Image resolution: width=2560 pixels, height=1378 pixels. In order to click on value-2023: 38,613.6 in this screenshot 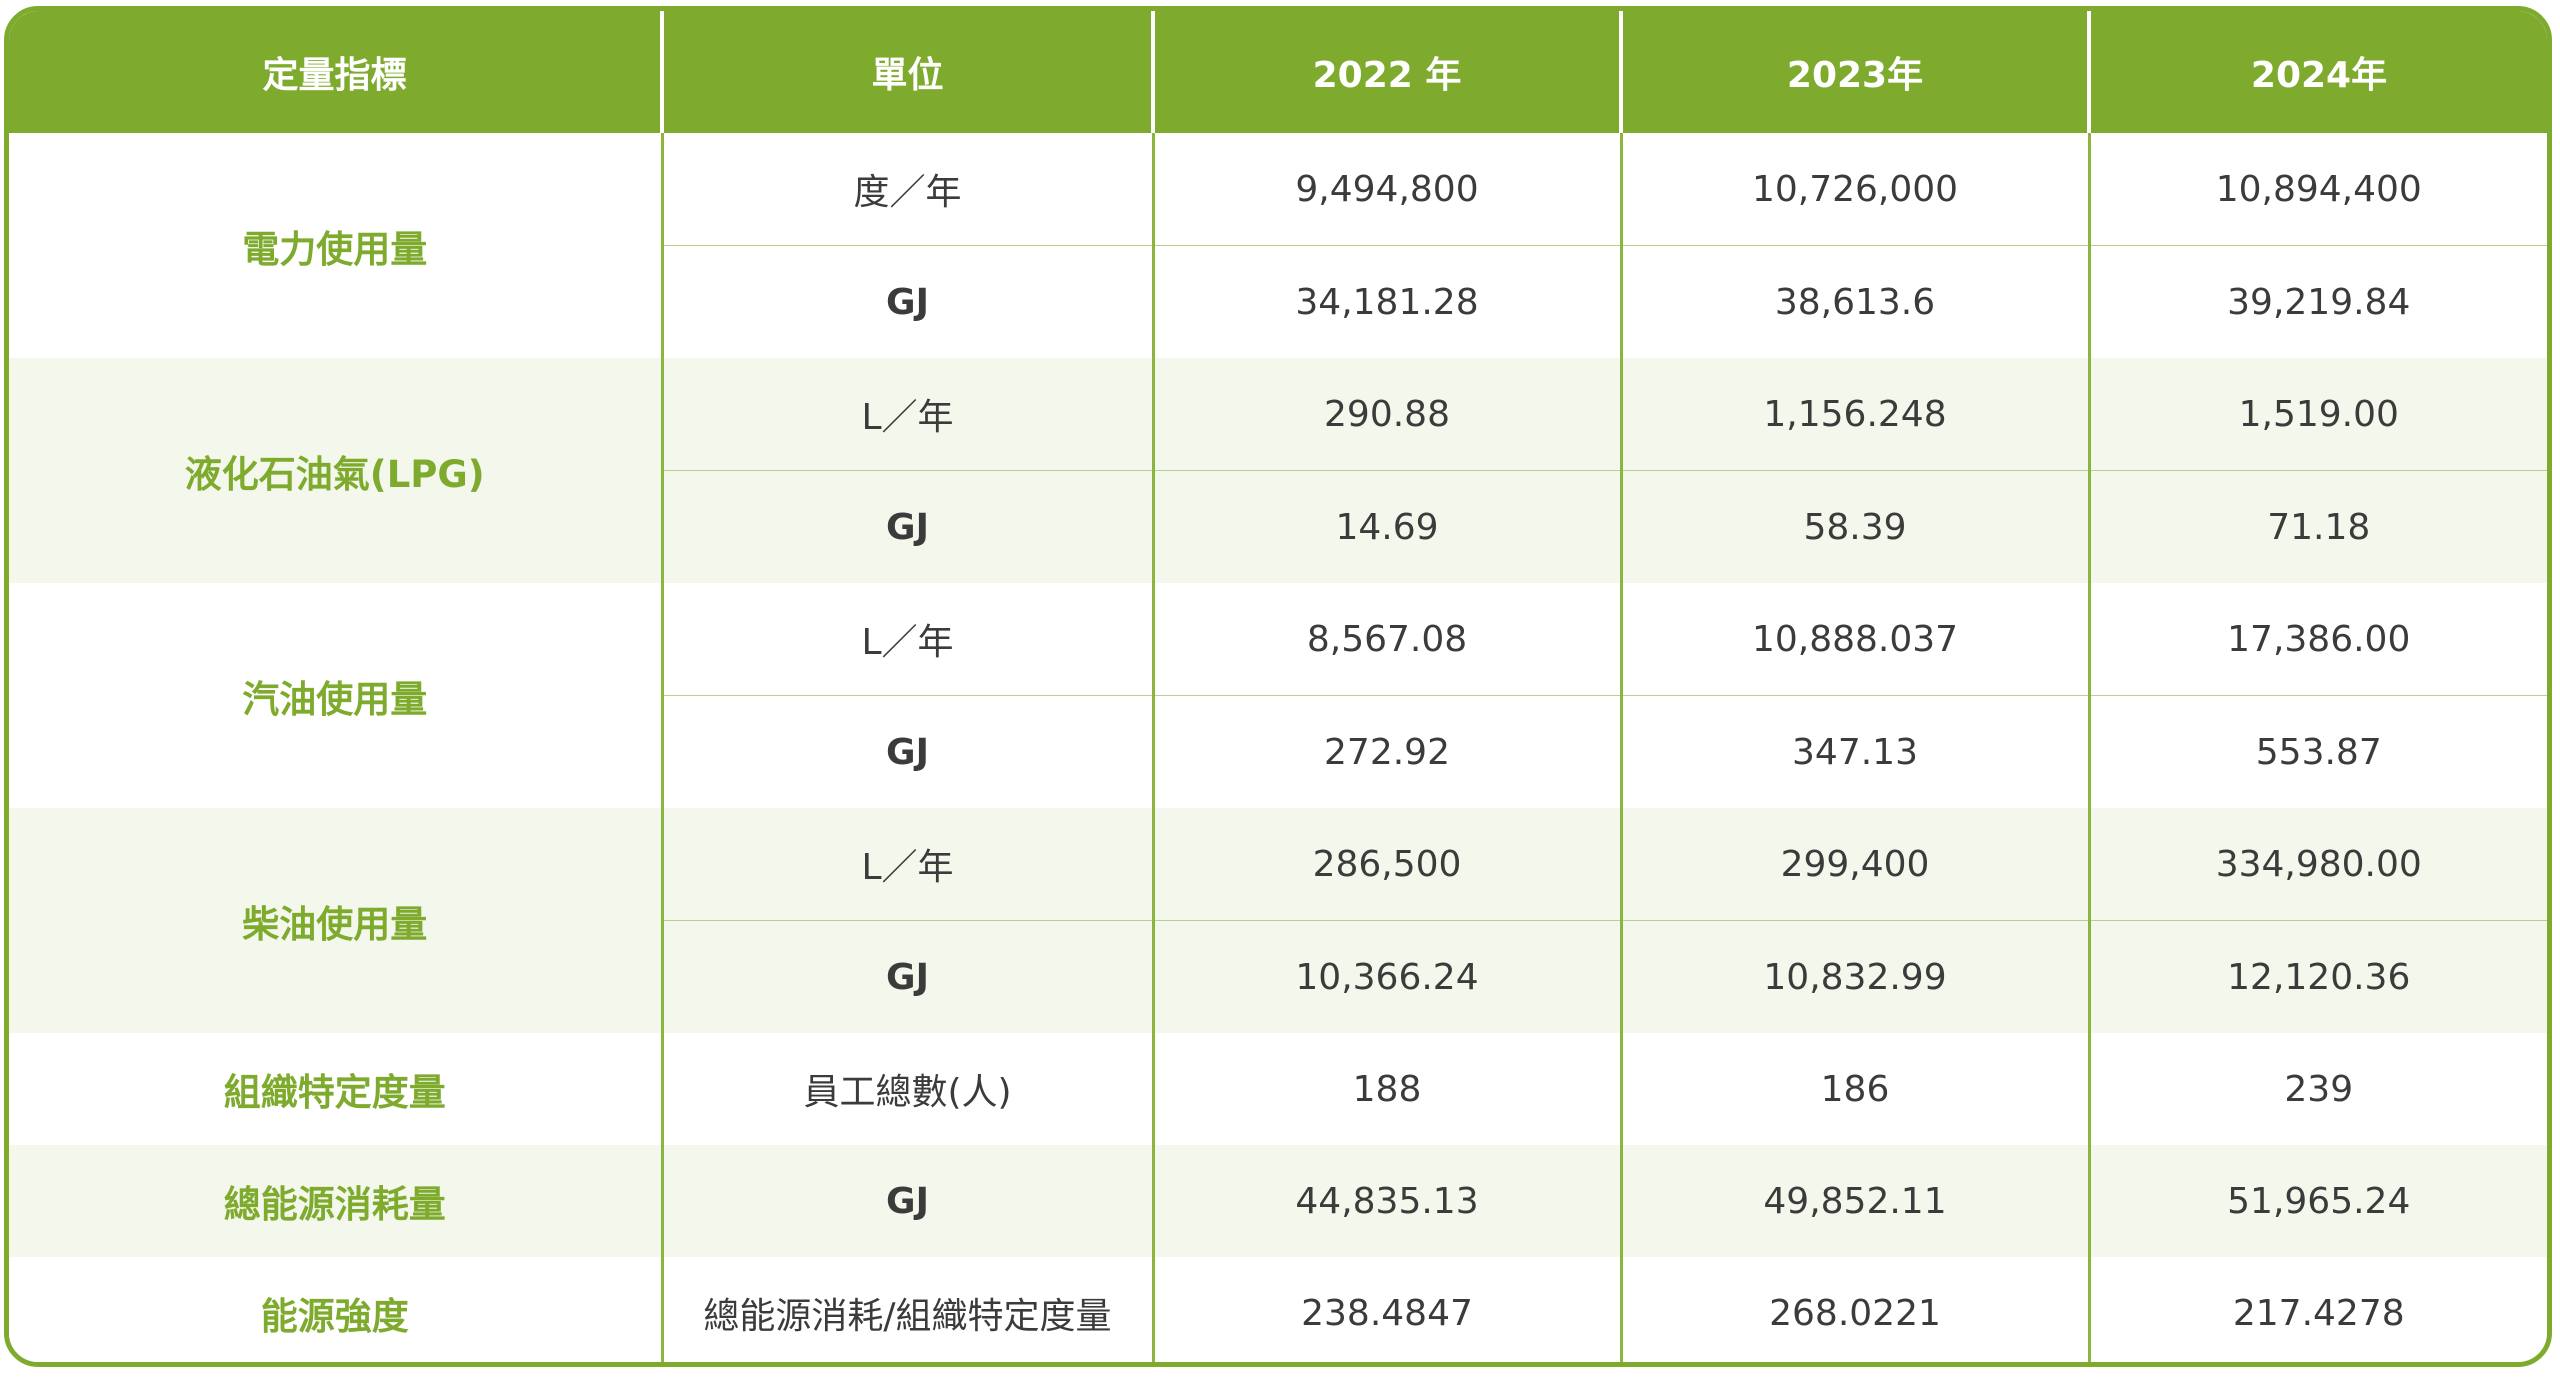, I will do `click(1854, 301)`.